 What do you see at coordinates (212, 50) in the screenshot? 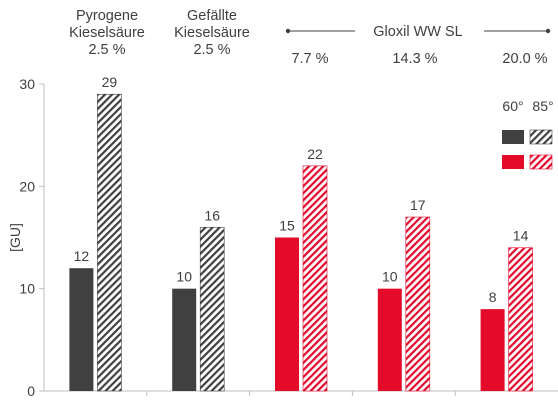
I see `header-group-2-pct: 2.5 %` at bounding box center [212, 50].